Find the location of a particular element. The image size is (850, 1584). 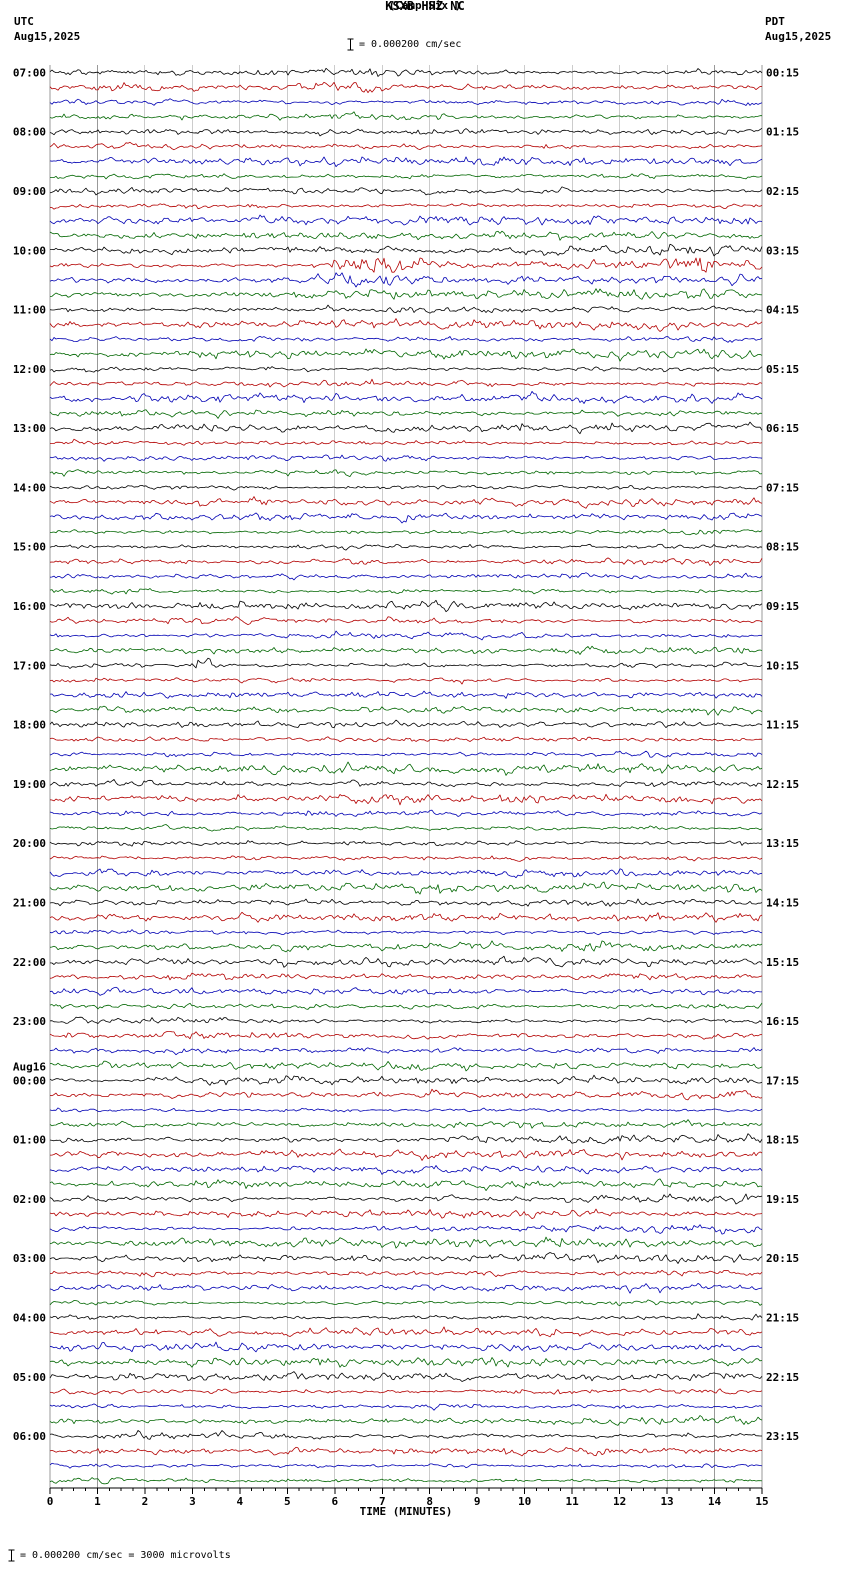

hour-label-left: 07:00 is located at coordinates (29, 72).